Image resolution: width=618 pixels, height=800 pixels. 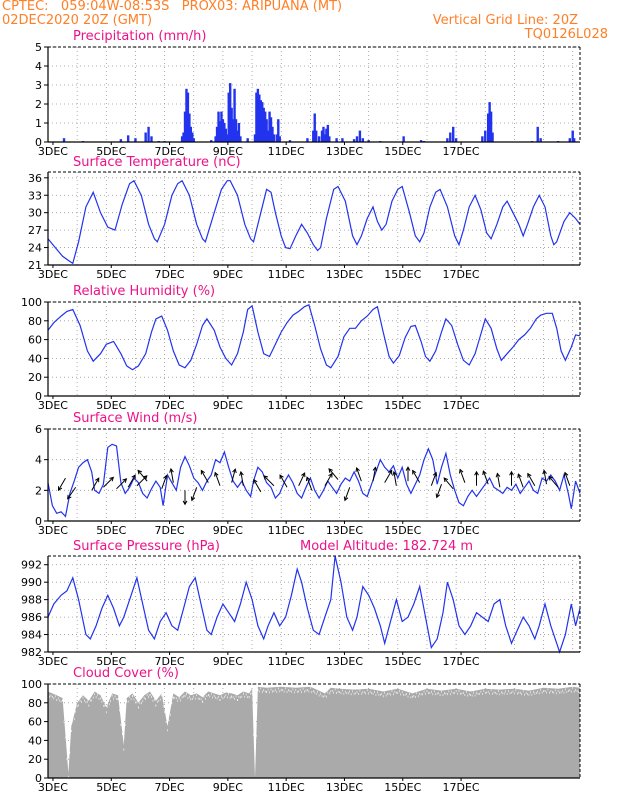 I want to click on precip-ytick-label: 5, so click(x=38, y=47).